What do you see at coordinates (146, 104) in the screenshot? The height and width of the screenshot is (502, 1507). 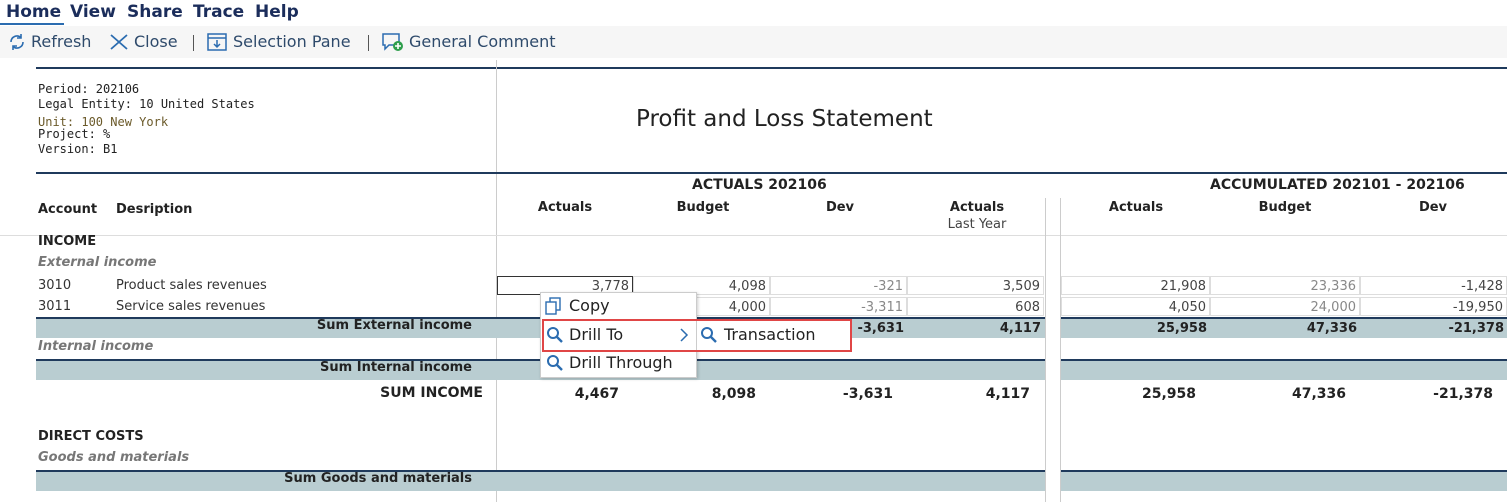 I see `info-entity: Legal Entity: 10 United States` at bounding box center [146, 104].